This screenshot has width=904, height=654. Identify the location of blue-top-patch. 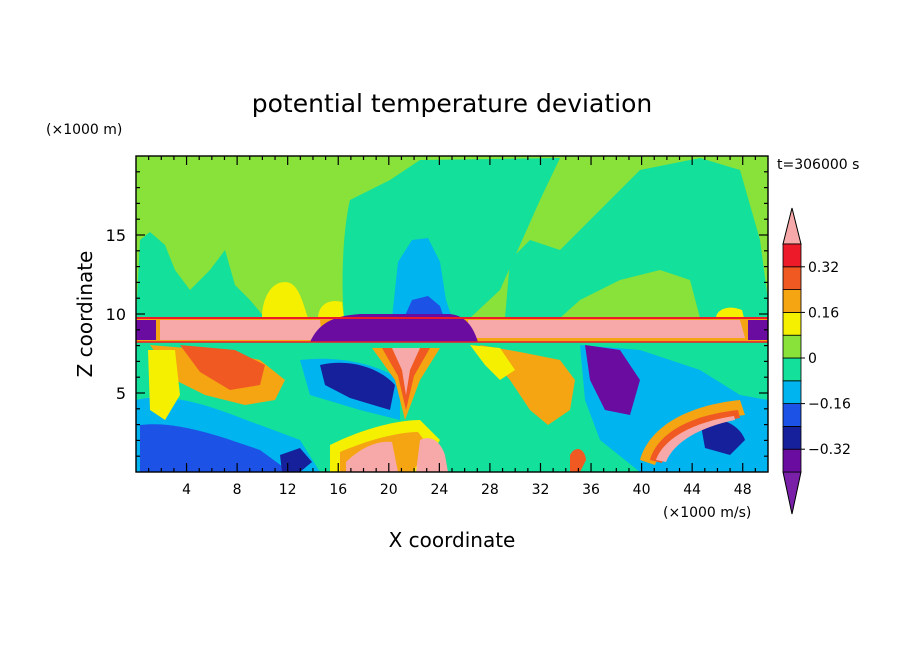
(424, 307).